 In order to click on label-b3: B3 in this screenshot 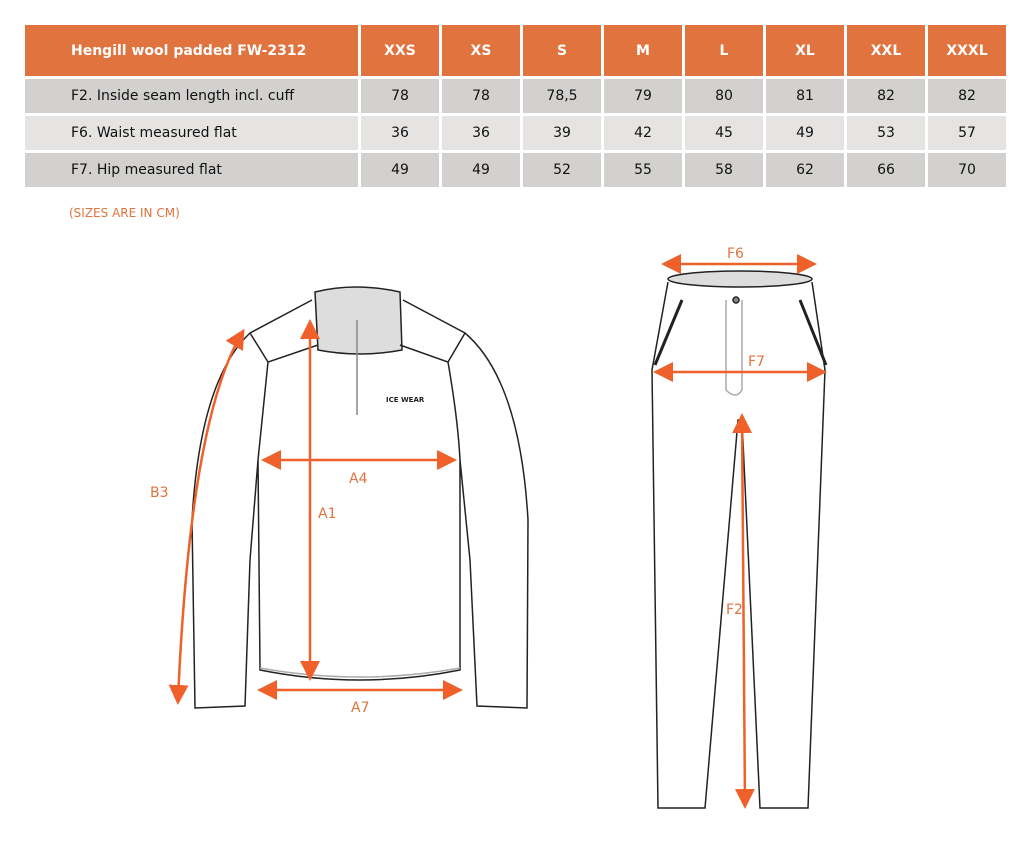, I will do `click(159, 493)`.